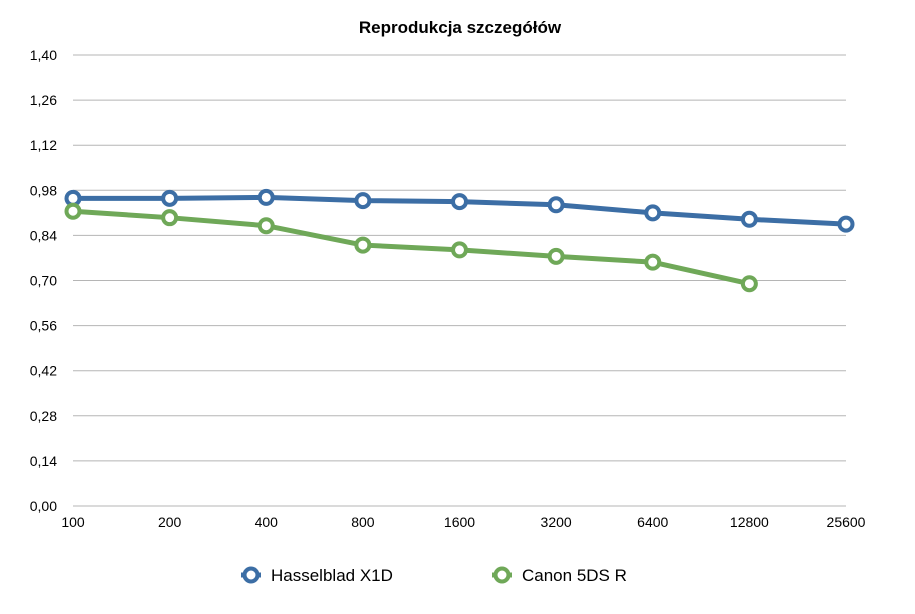 The image size is (915, 614). Describe the element at coordinates (574, 575) in the screenshot. I see `legend-label: Canon 5DS R` at that location.